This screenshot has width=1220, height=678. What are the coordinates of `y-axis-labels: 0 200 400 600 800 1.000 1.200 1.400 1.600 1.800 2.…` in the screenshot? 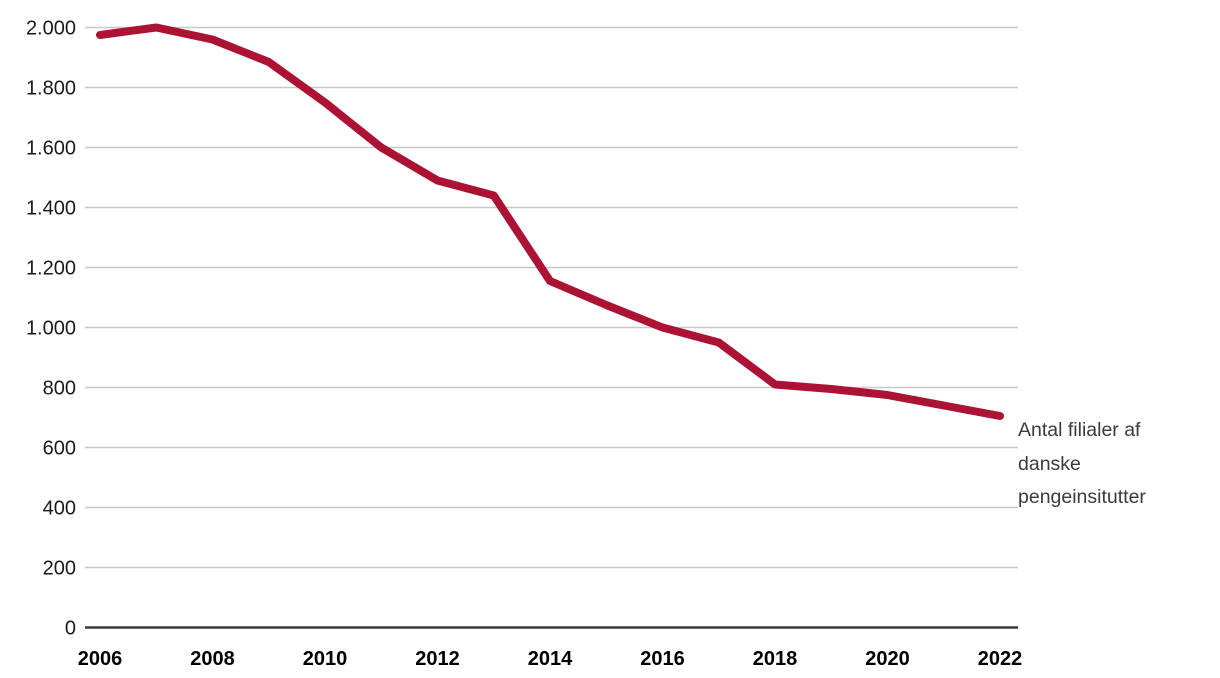 It's located at (51, 329).